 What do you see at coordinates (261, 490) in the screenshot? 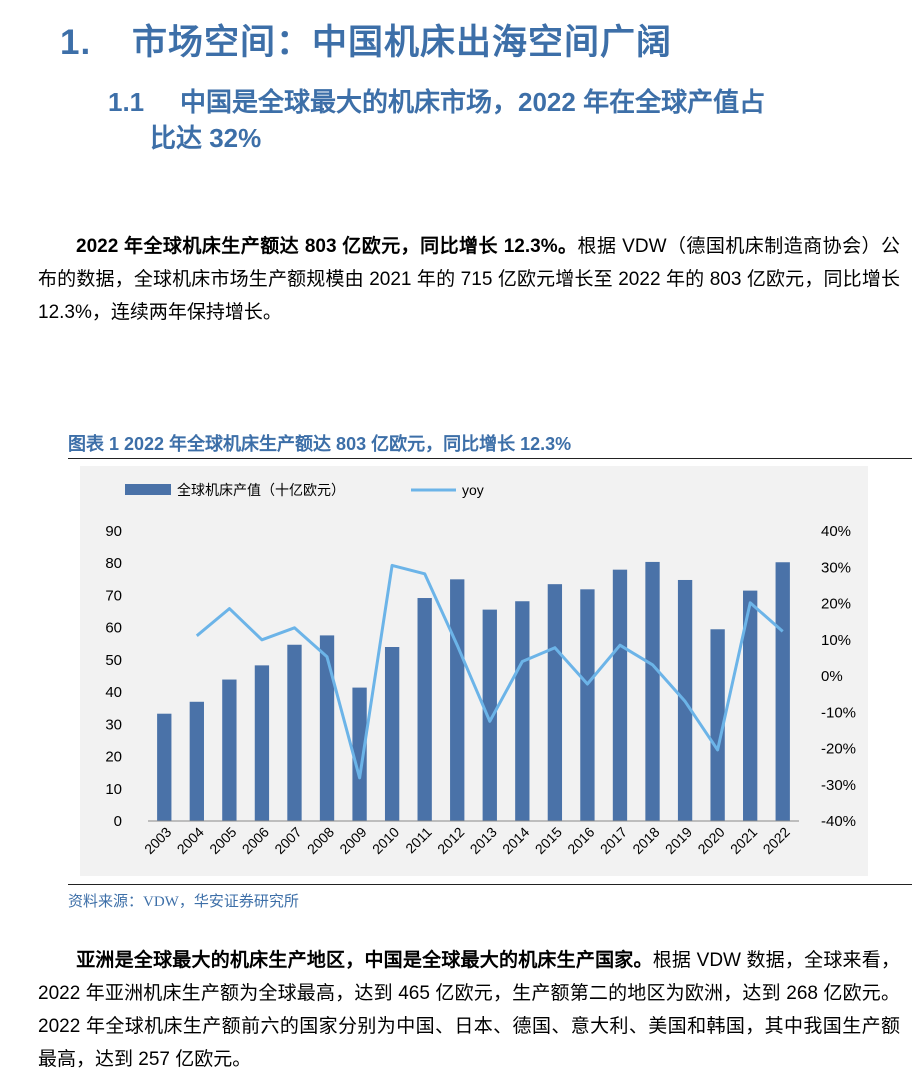
I see `legend-bar-label: 全球机床产值（十亿欧元）` at bounding box center [261, 490].